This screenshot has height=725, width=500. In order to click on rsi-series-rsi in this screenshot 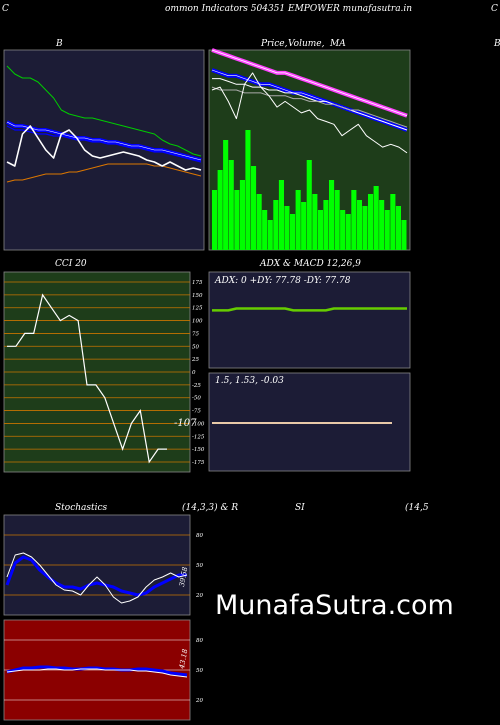, I will do `click(97, 673)`.